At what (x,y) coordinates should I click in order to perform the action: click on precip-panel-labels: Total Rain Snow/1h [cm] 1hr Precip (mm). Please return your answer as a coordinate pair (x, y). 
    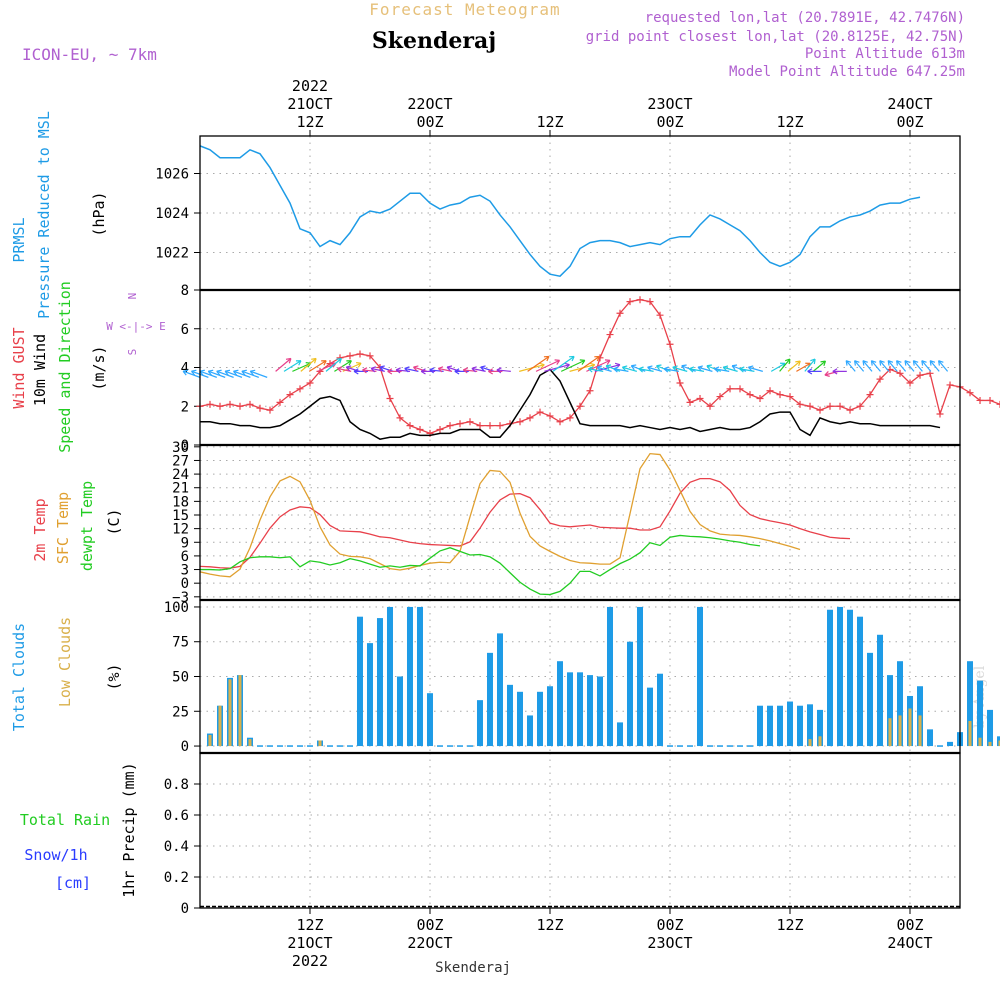
    Looking at the image, I should click on (79, 829).